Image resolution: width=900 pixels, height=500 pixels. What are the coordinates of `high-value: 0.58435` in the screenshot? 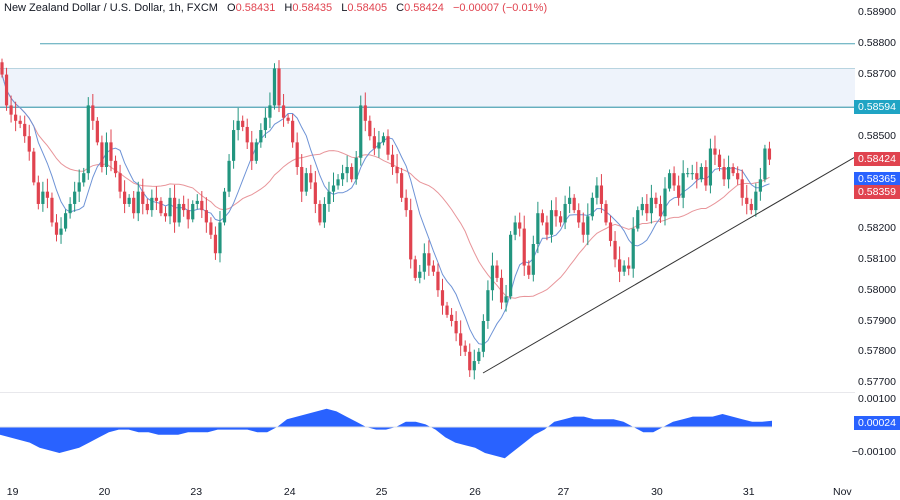 It's located at (312, 8).